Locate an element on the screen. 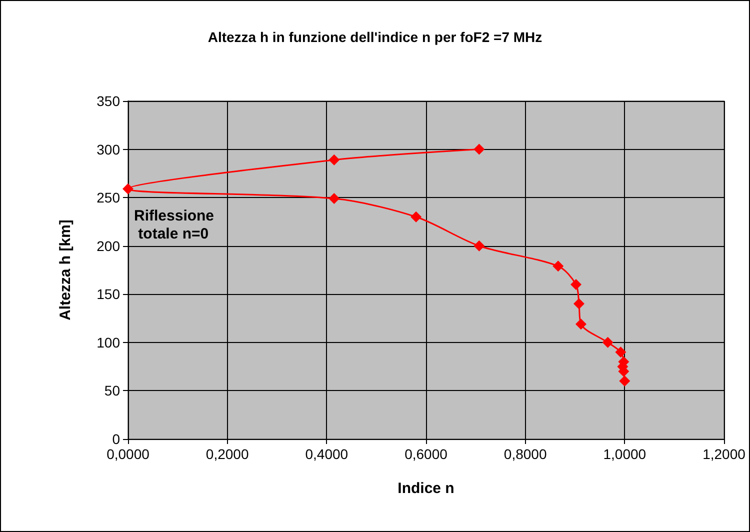 Image resolution: width=750 pixels, height=532 pixels. x-axis-title: Indice n is located at coordinates (426, 488).